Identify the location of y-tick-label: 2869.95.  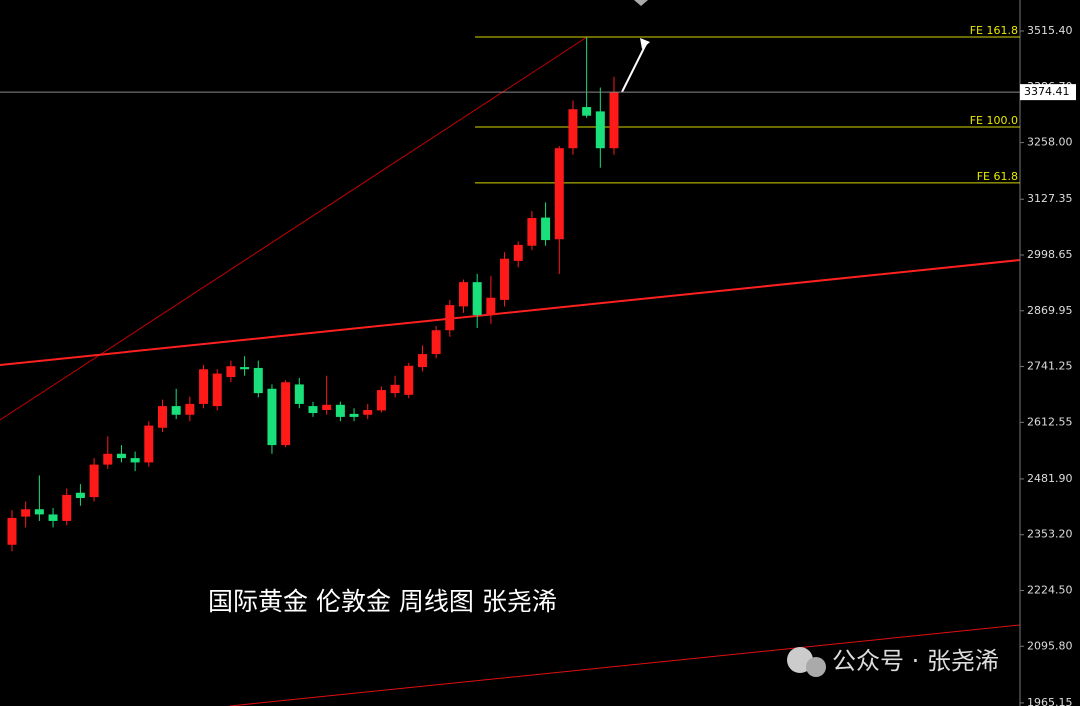
(1050, 310).